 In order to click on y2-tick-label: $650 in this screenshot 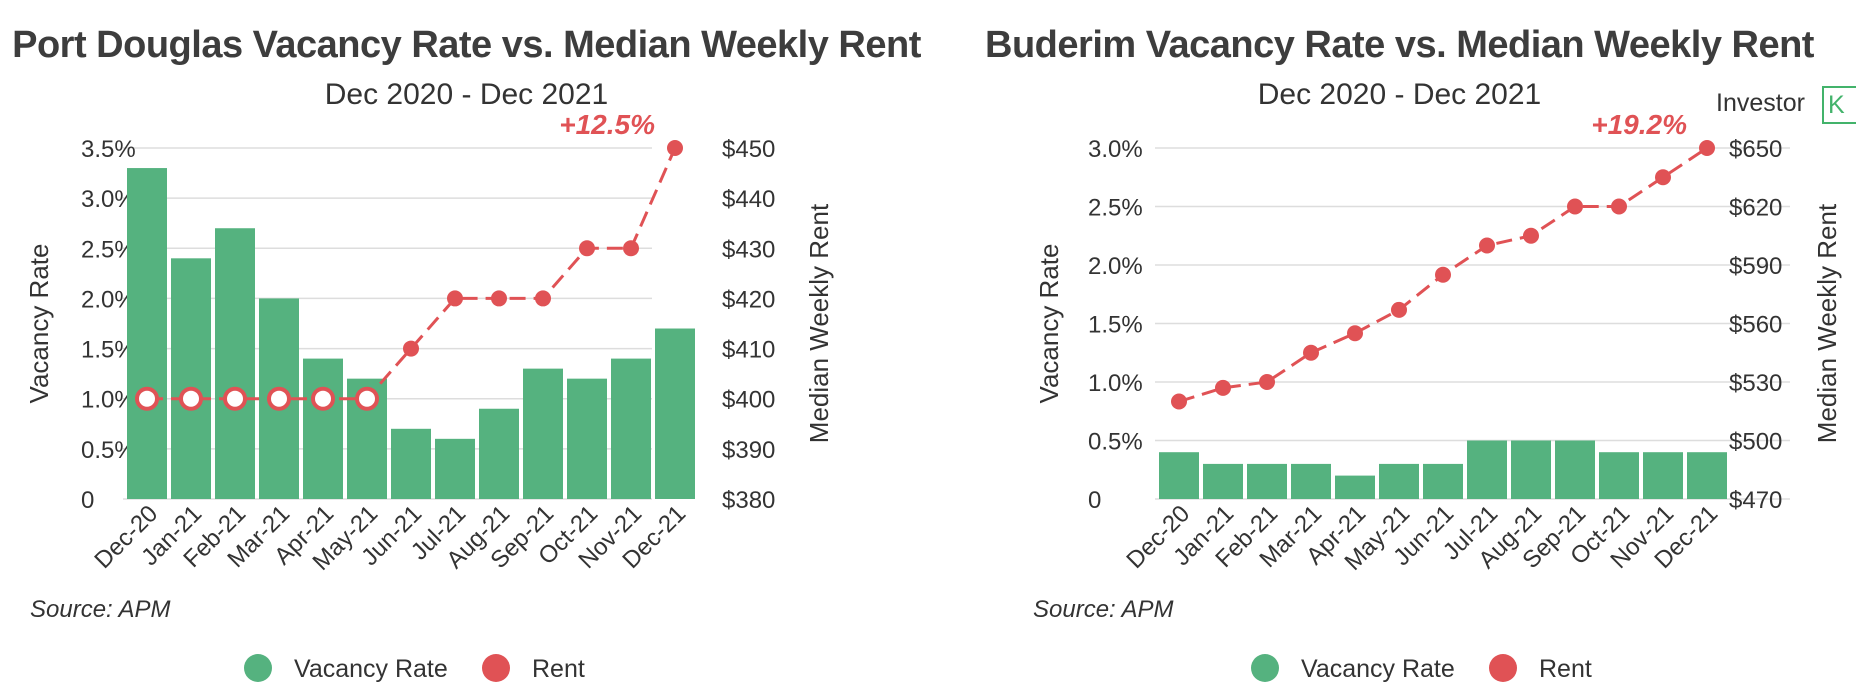, I will do `click(1755, 149)`.